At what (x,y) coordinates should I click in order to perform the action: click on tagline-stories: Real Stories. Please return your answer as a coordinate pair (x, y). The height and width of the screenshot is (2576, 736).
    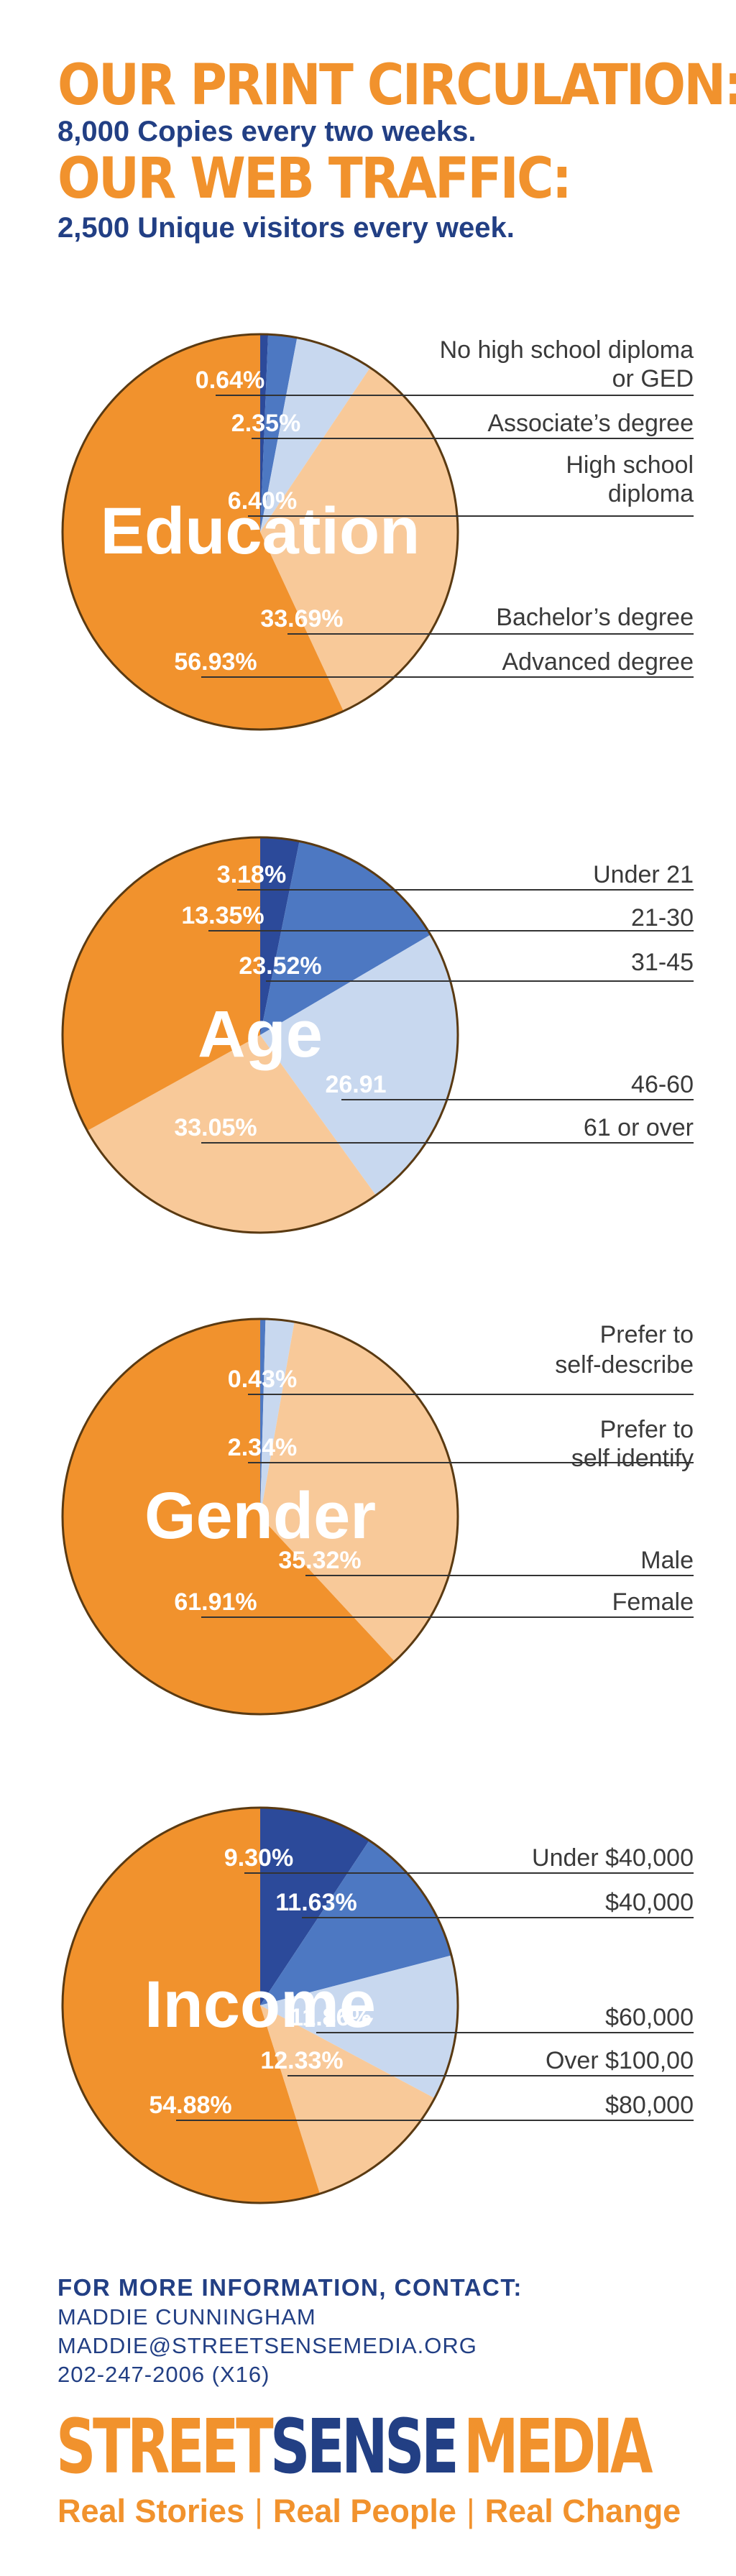
    Looking at the image, I should click on (151, 2511).